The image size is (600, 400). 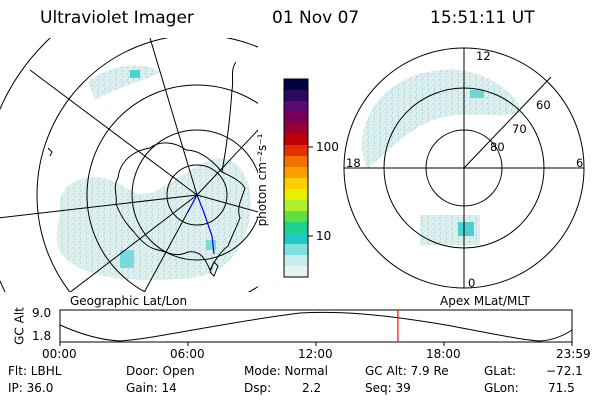 I want to click on right-panel-caption: Apex MLat/MLT, so click(x=485, y=301).